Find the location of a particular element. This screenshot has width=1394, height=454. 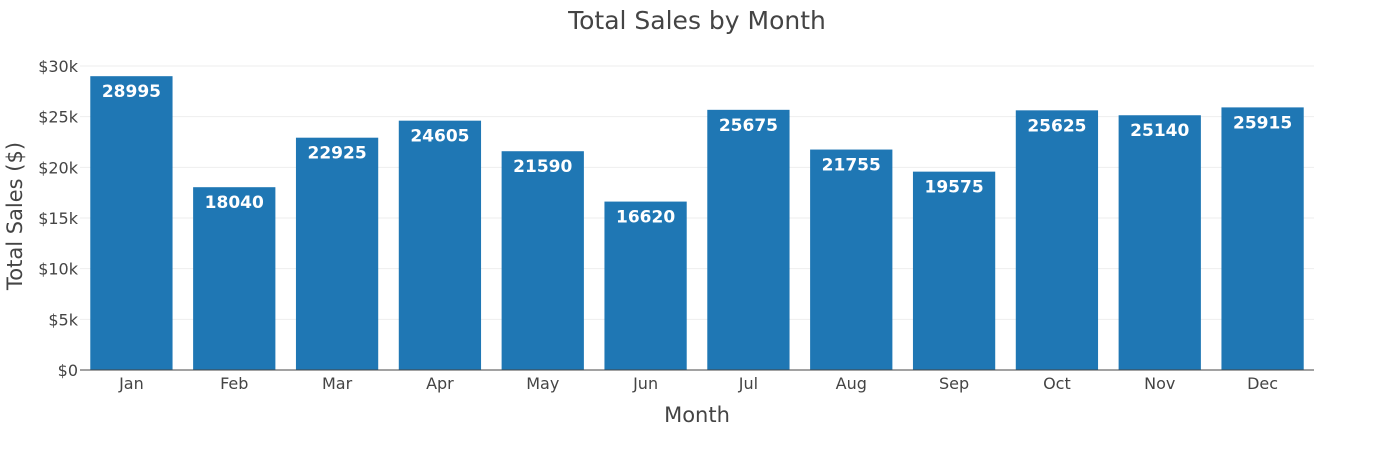

bar-jan is located at coordinates (131, 223).